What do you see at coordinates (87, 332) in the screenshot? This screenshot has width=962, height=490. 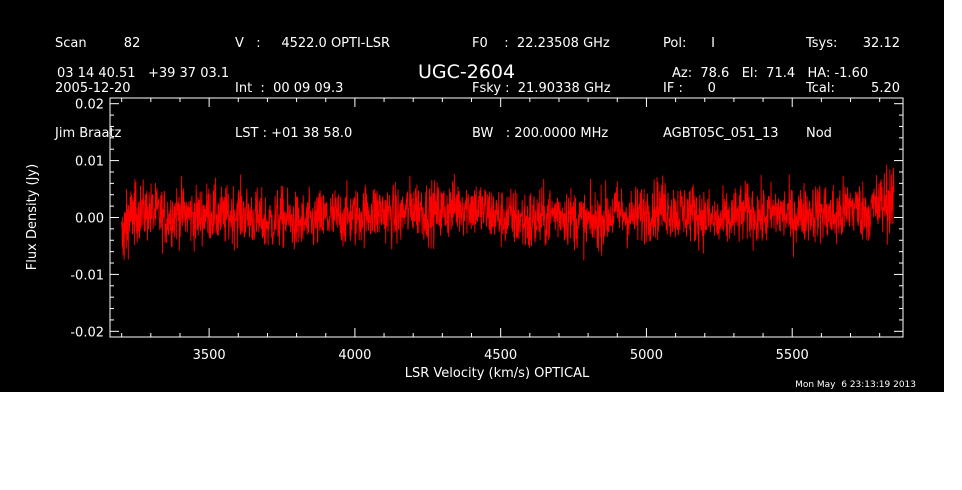 I see `y-tick-label: -0.02` at bounding box center [87, 332].